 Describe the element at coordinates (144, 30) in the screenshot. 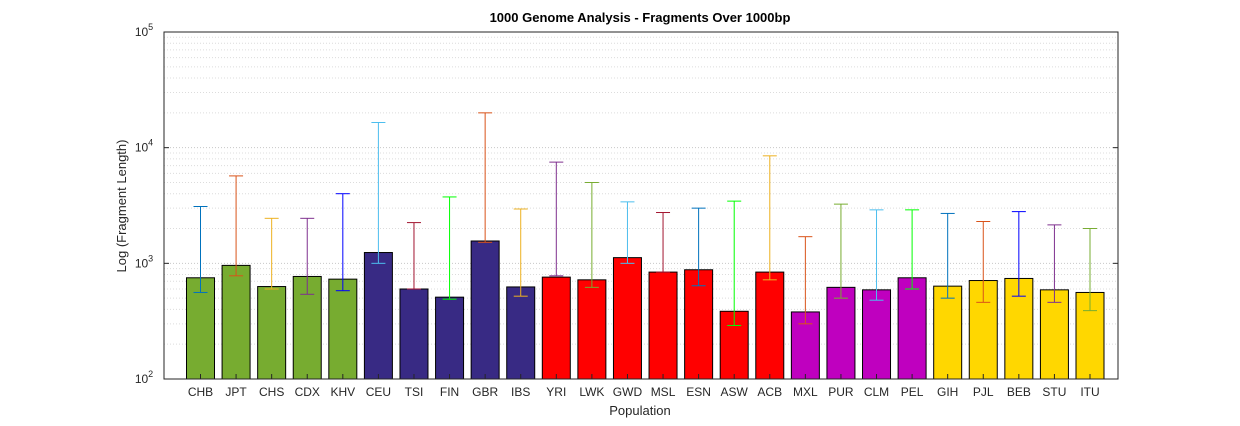

I see `y-tick-label: 10⁵` at that location.